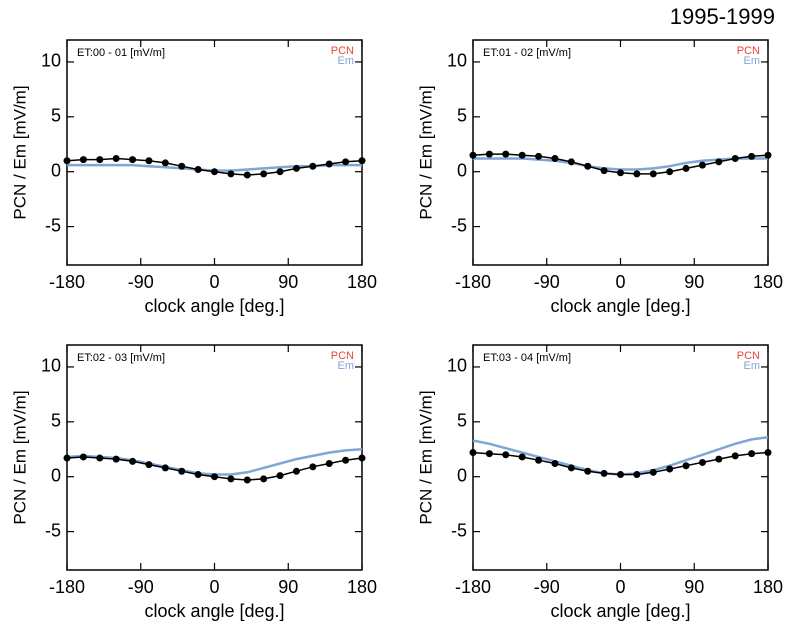 The height and width of the screenshot is (626, 788). Describe the element at coordinates (620, 152) in the screenshot. I see `plot-frame` at that location.